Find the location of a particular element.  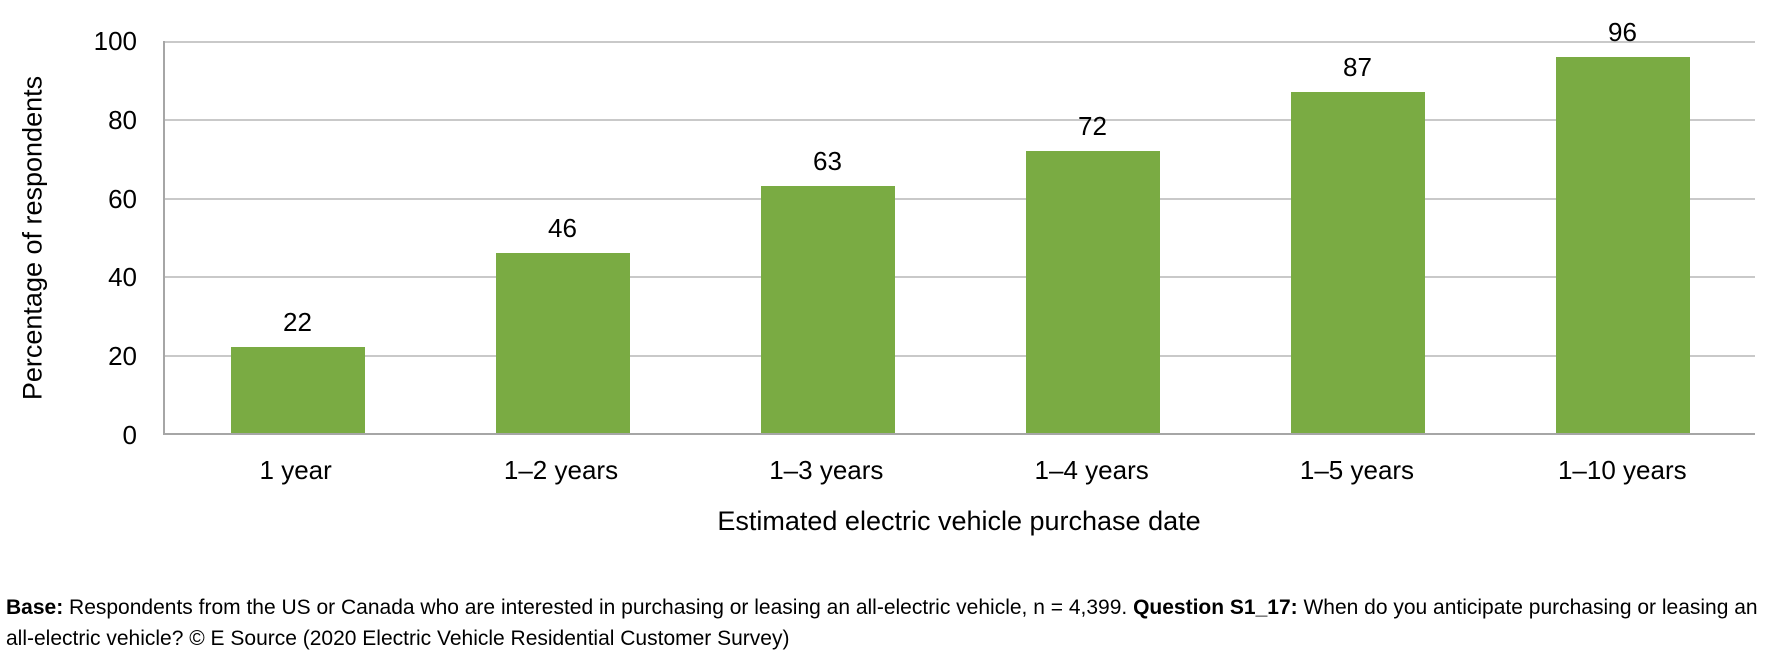

bar-value-label: 87 is located at coordinates (1357, 66).